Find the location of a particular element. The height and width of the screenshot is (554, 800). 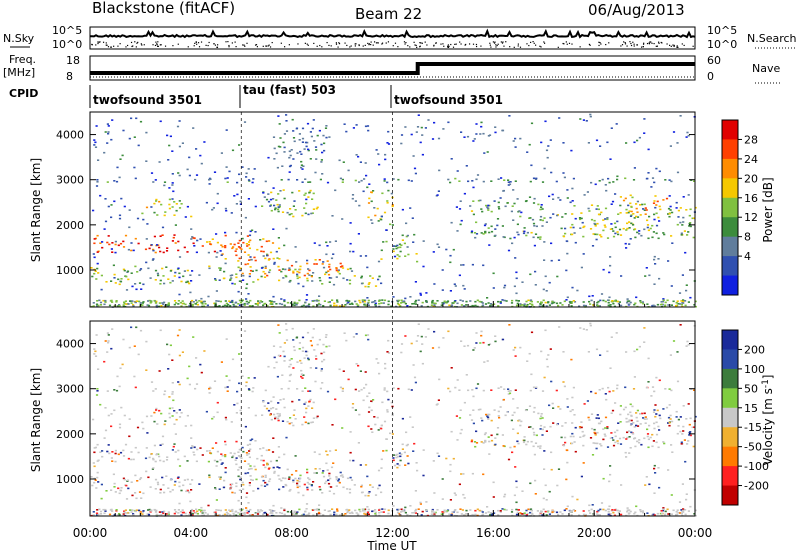

time-tick-label: 12:00 is located at coordinates (392, 533).